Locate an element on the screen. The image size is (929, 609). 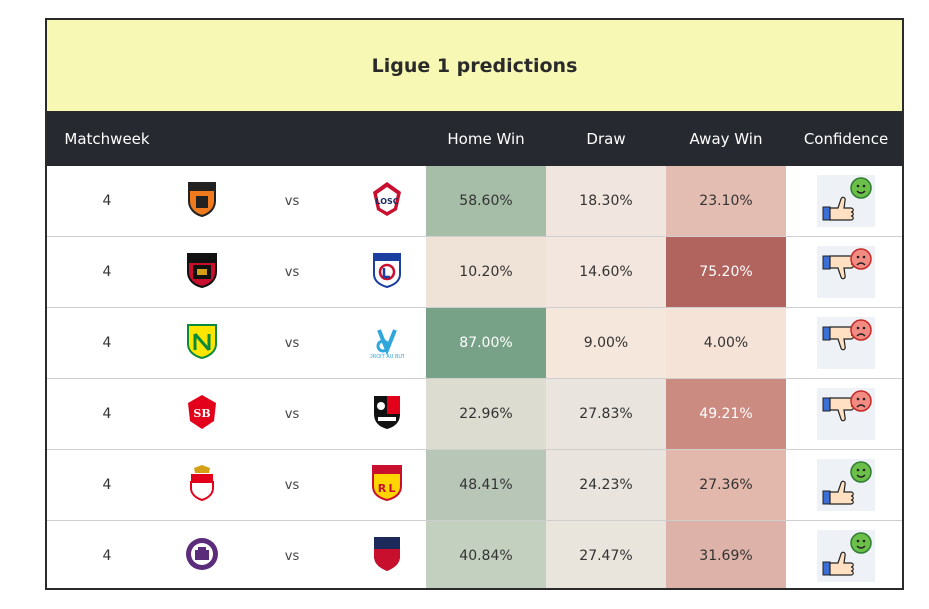
lorient-logo is located at coordinates (202, 201).